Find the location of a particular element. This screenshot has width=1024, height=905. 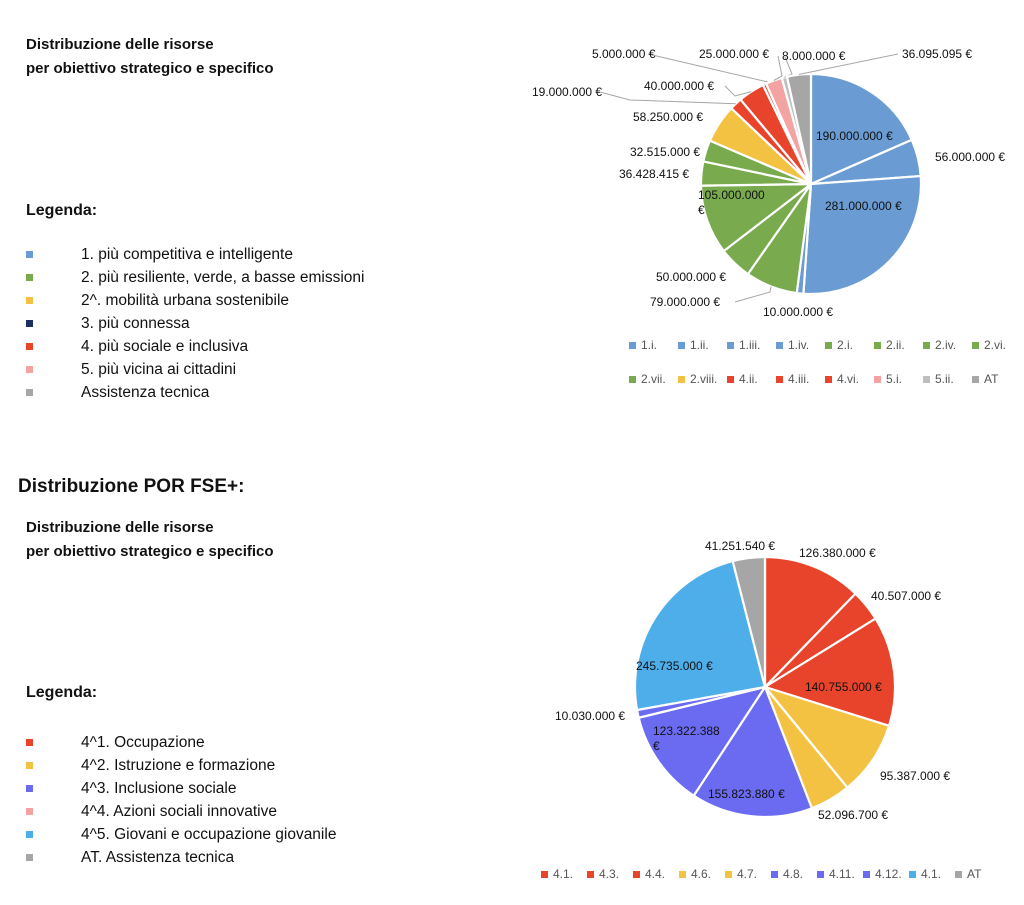

data-label: 8.000.000 € is located at coordinates (814, 56).